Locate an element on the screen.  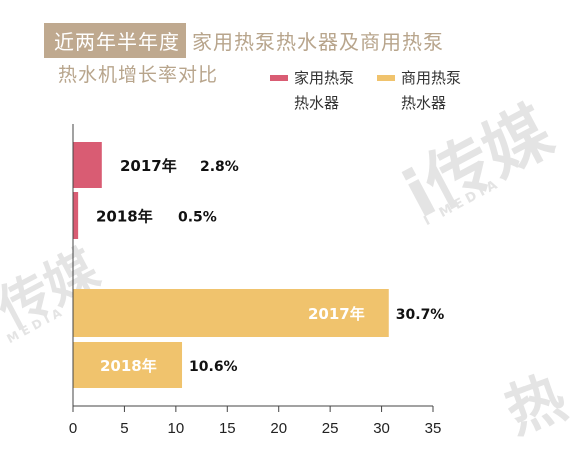
x-tick-label: 30 is located at coordinates (381, 428).